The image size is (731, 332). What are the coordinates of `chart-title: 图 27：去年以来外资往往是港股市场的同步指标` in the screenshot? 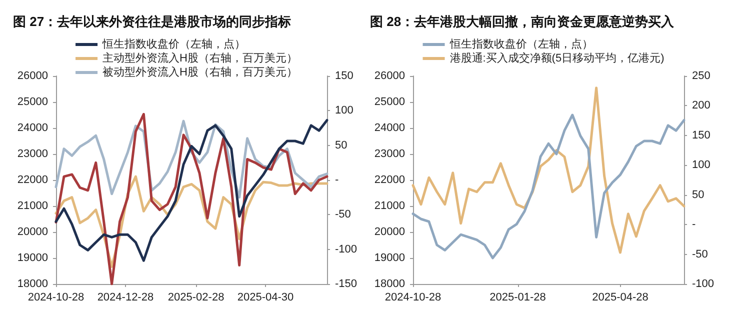 It's located at (152, 21).